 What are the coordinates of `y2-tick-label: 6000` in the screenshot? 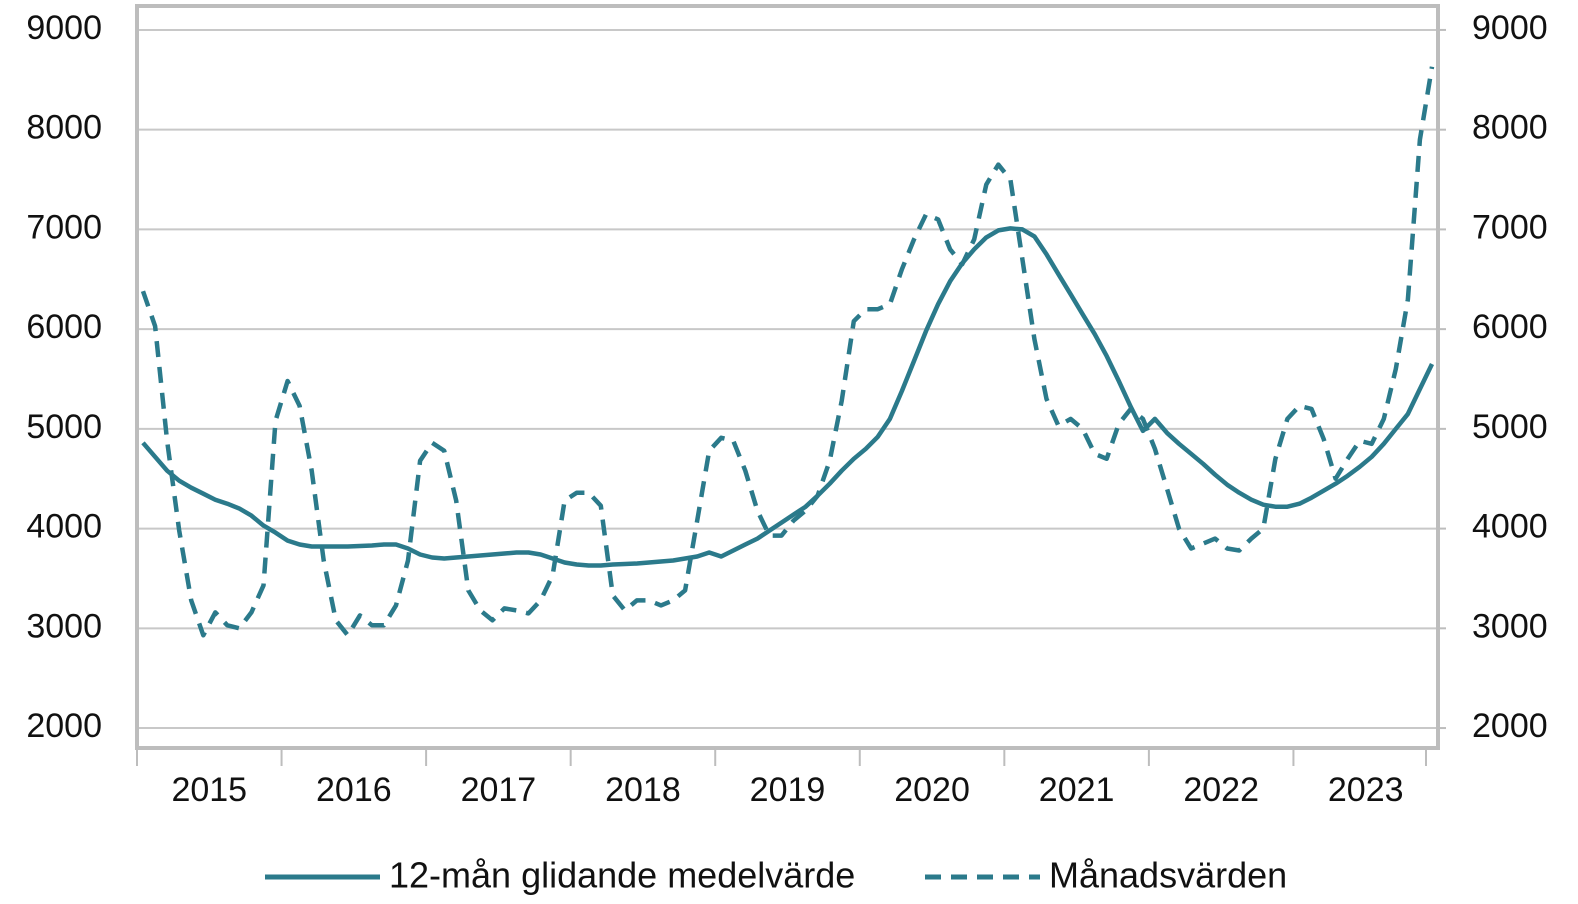 It's located at (1510, 327).